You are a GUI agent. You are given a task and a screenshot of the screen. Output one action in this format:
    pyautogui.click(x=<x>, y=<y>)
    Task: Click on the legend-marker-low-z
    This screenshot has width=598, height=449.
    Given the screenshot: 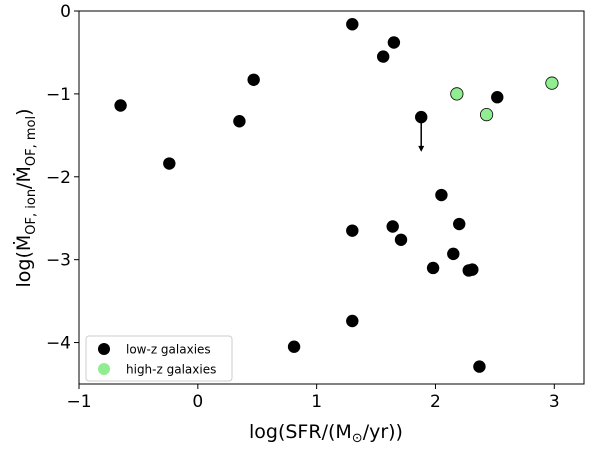 What is the action you would take?
    pyautogui.click(x=104, y=349)
    